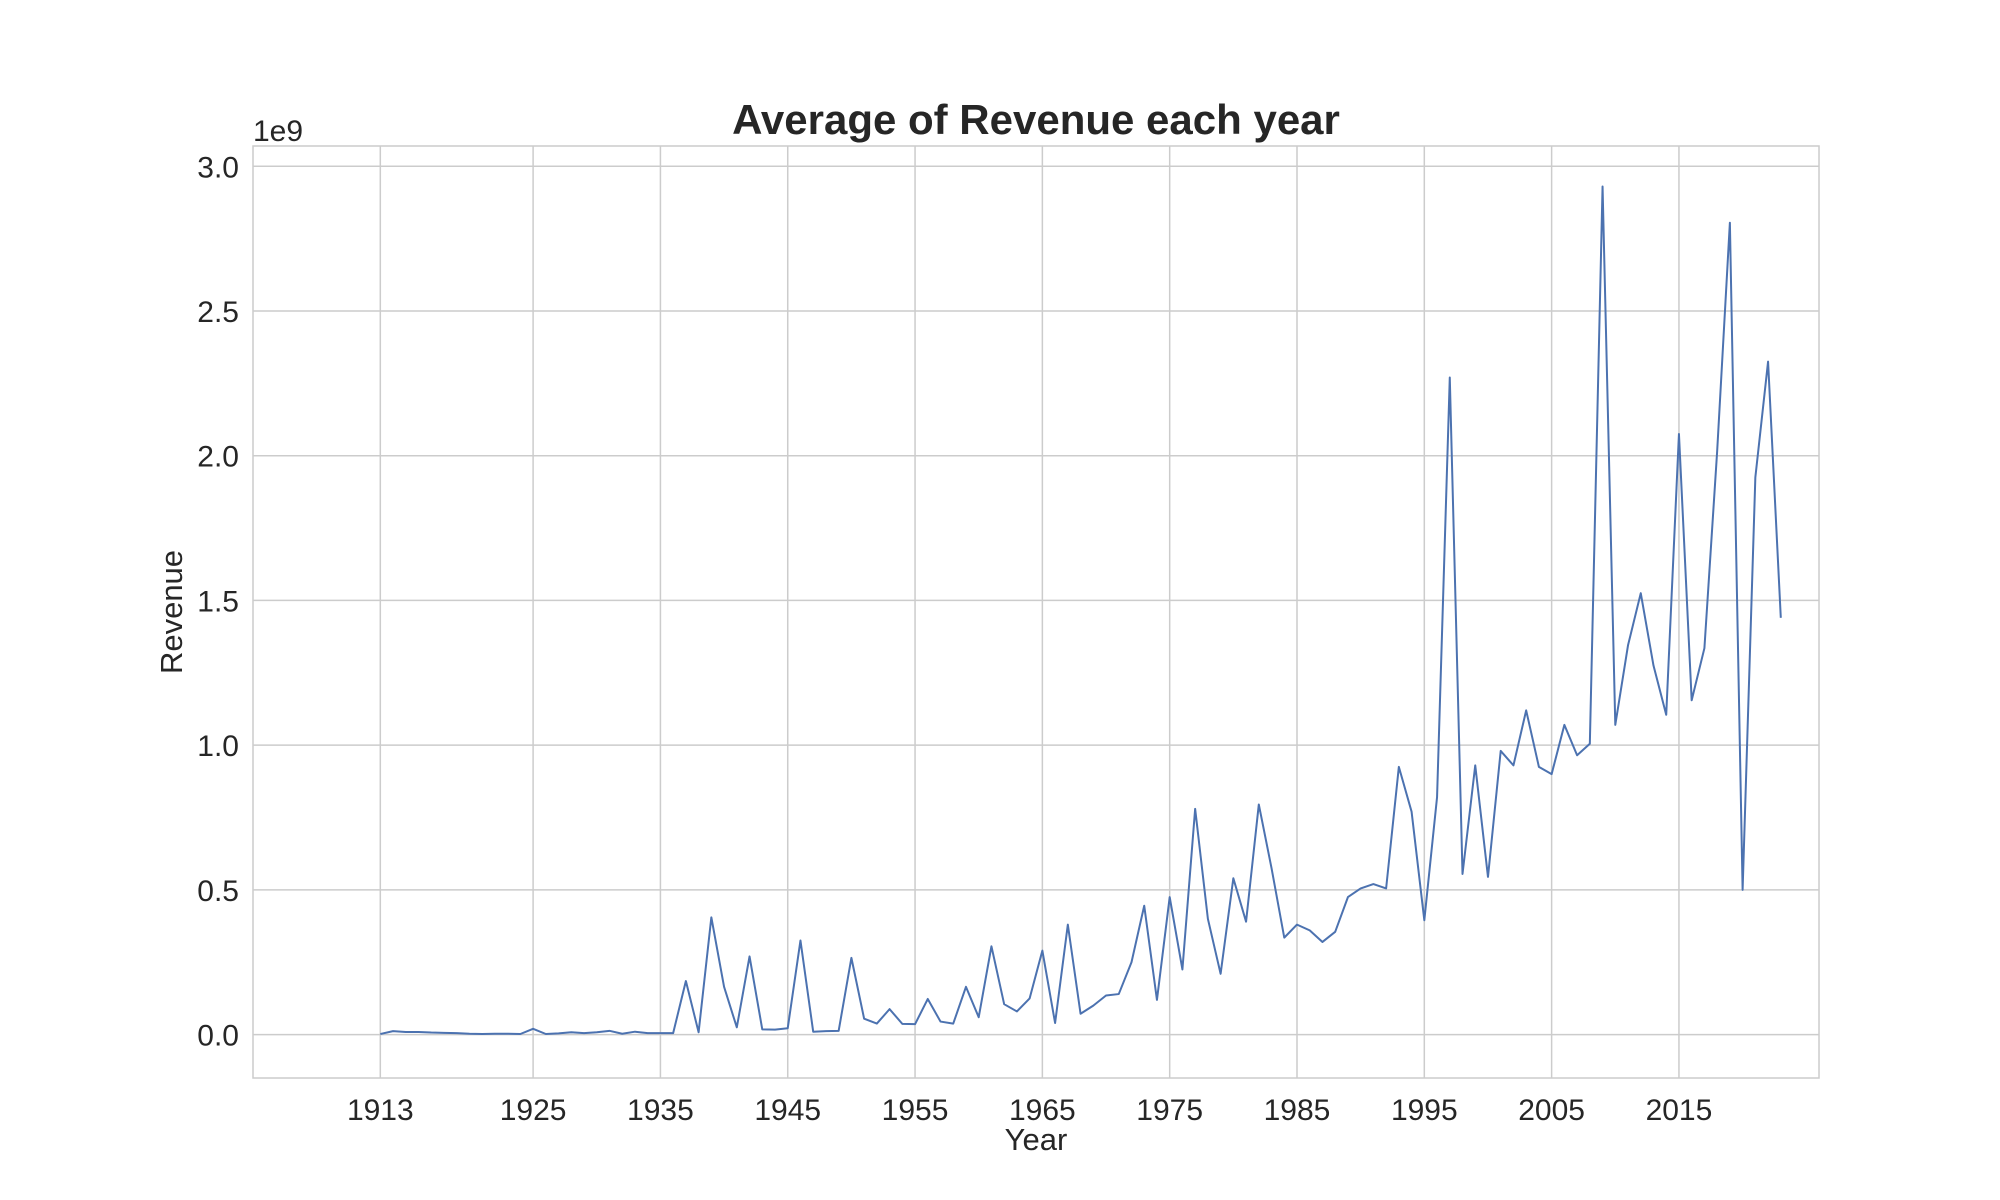 The image size is (2000, 1200). Describe the element at coordinates (218, 312) in the screenshot. I see `y-tick-label: 2.5` at that location.